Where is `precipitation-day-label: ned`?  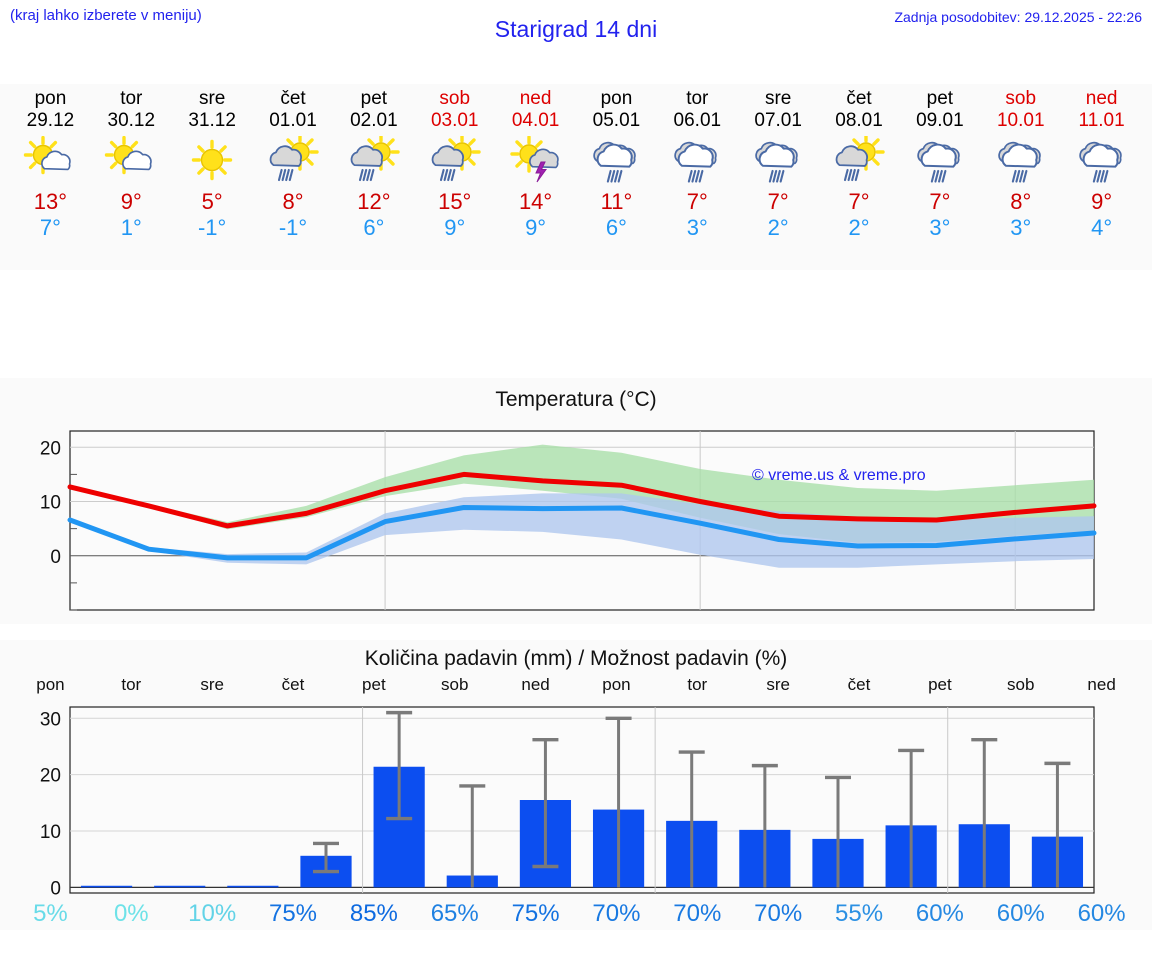 precipitation-day-label: ned is located at coordinates (1101, 684).